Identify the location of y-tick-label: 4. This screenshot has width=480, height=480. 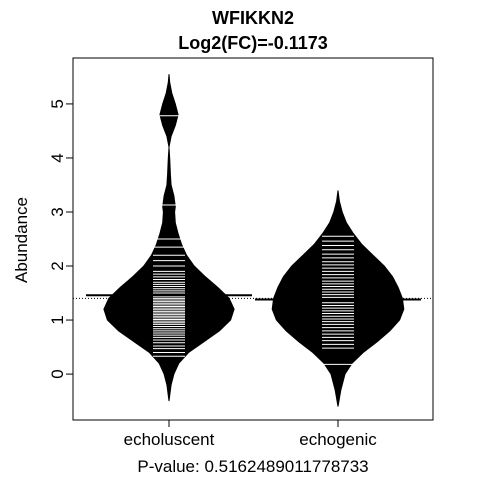
(57, 157).